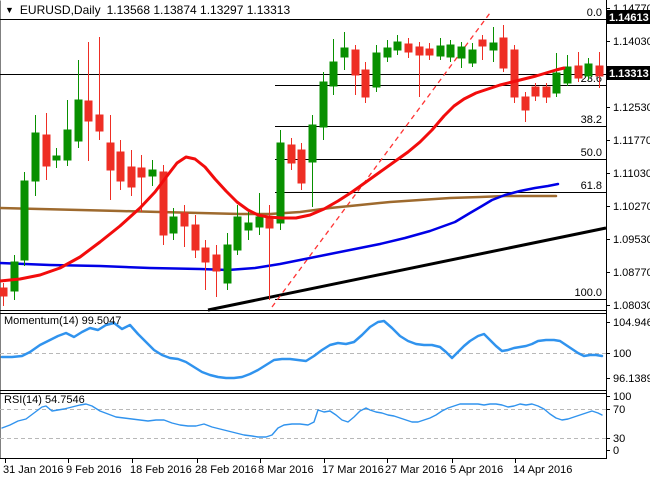 The width and height of the screenshot is (650, 480). I want to click on ohlc-values: 1.13568 1.13874 1.13297 1.13313, so click(198, 10).